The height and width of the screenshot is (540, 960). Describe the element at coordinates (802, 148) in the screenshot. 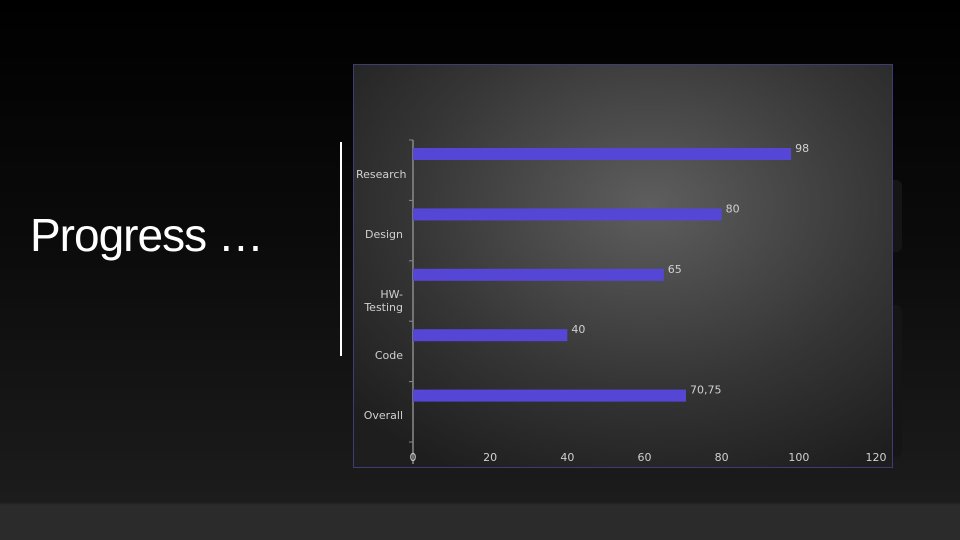

I see `value-label: 98` at that location.